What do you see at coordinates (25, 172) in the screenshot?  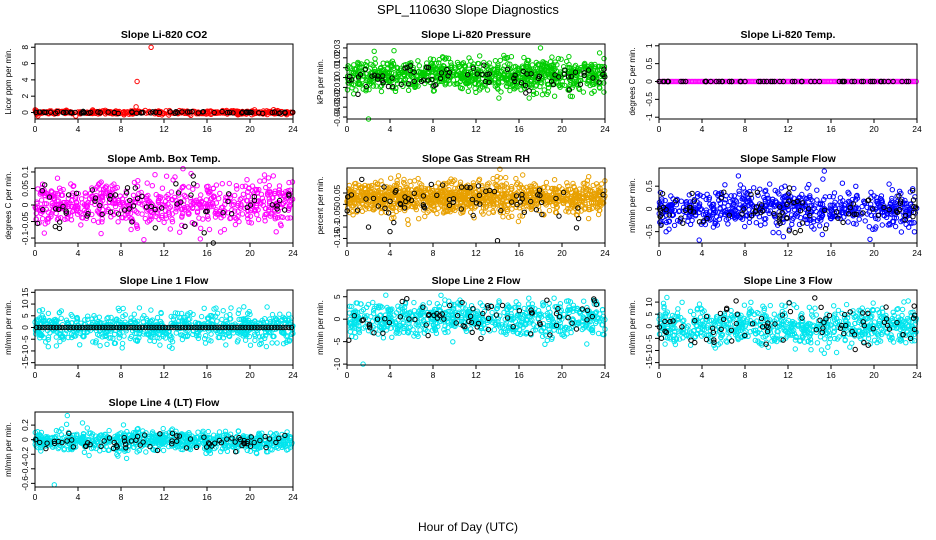 I see `y-tick-label: 0.1` at bounding box center [25, 172].